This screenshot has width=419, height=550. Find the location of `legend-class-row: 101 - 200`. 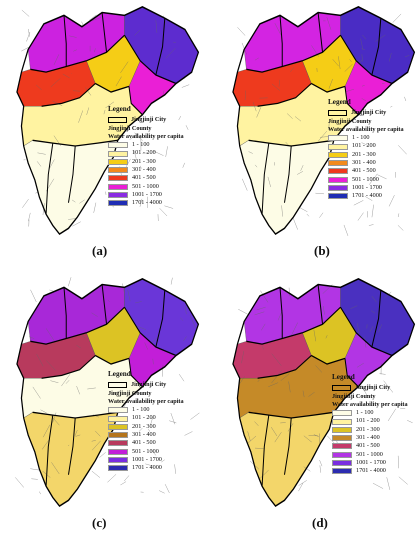

legend-class-row: 101 - 200 is located at coordinates (366, 146).